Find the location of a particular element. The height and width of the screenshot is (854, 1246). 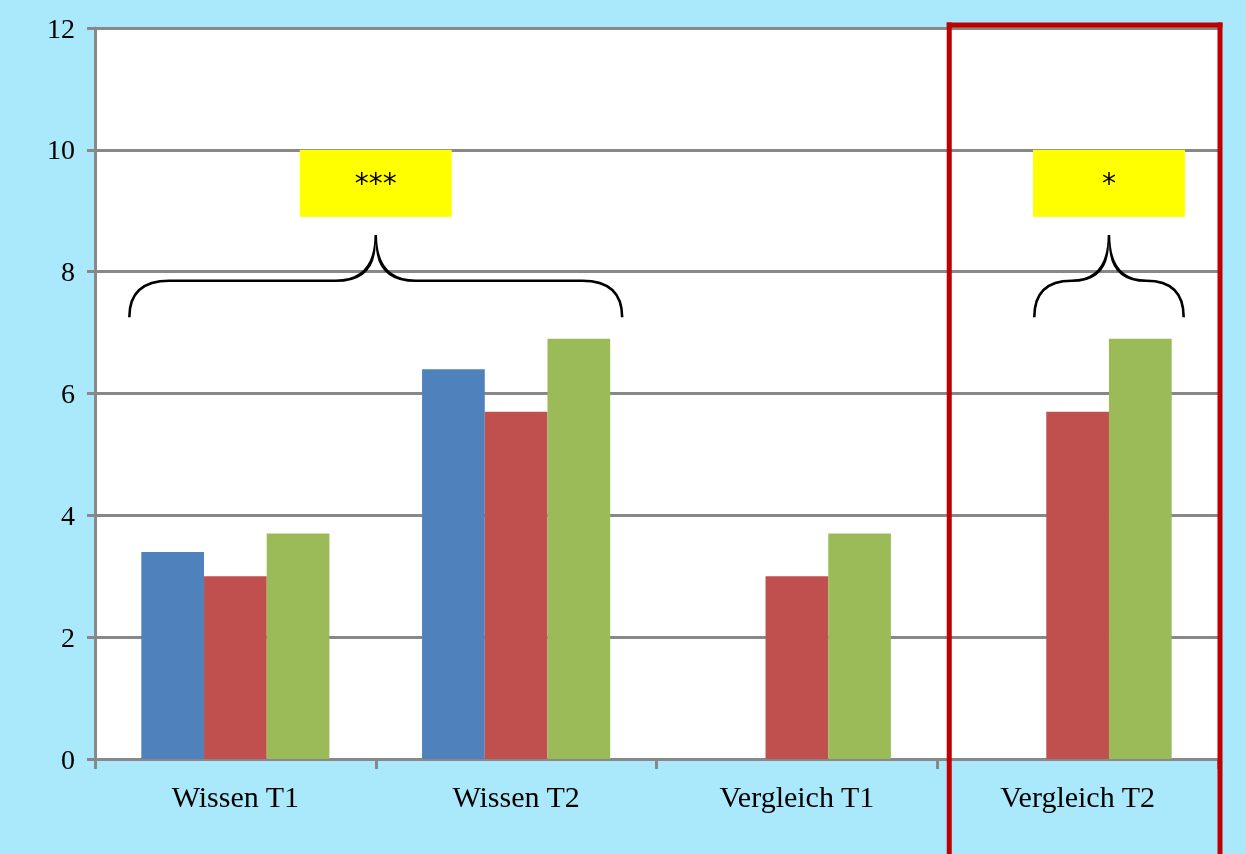

y-tick-label: 0 is located at coordinates (68, 759).